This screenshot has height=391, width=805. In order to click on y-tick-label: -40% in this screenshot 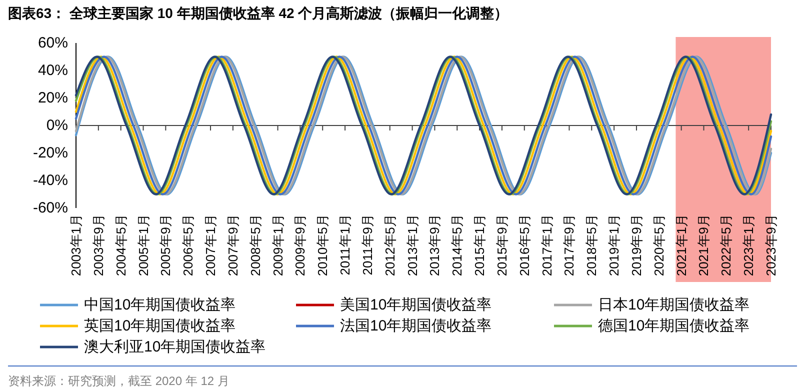, I will do `click(50, 180)`.